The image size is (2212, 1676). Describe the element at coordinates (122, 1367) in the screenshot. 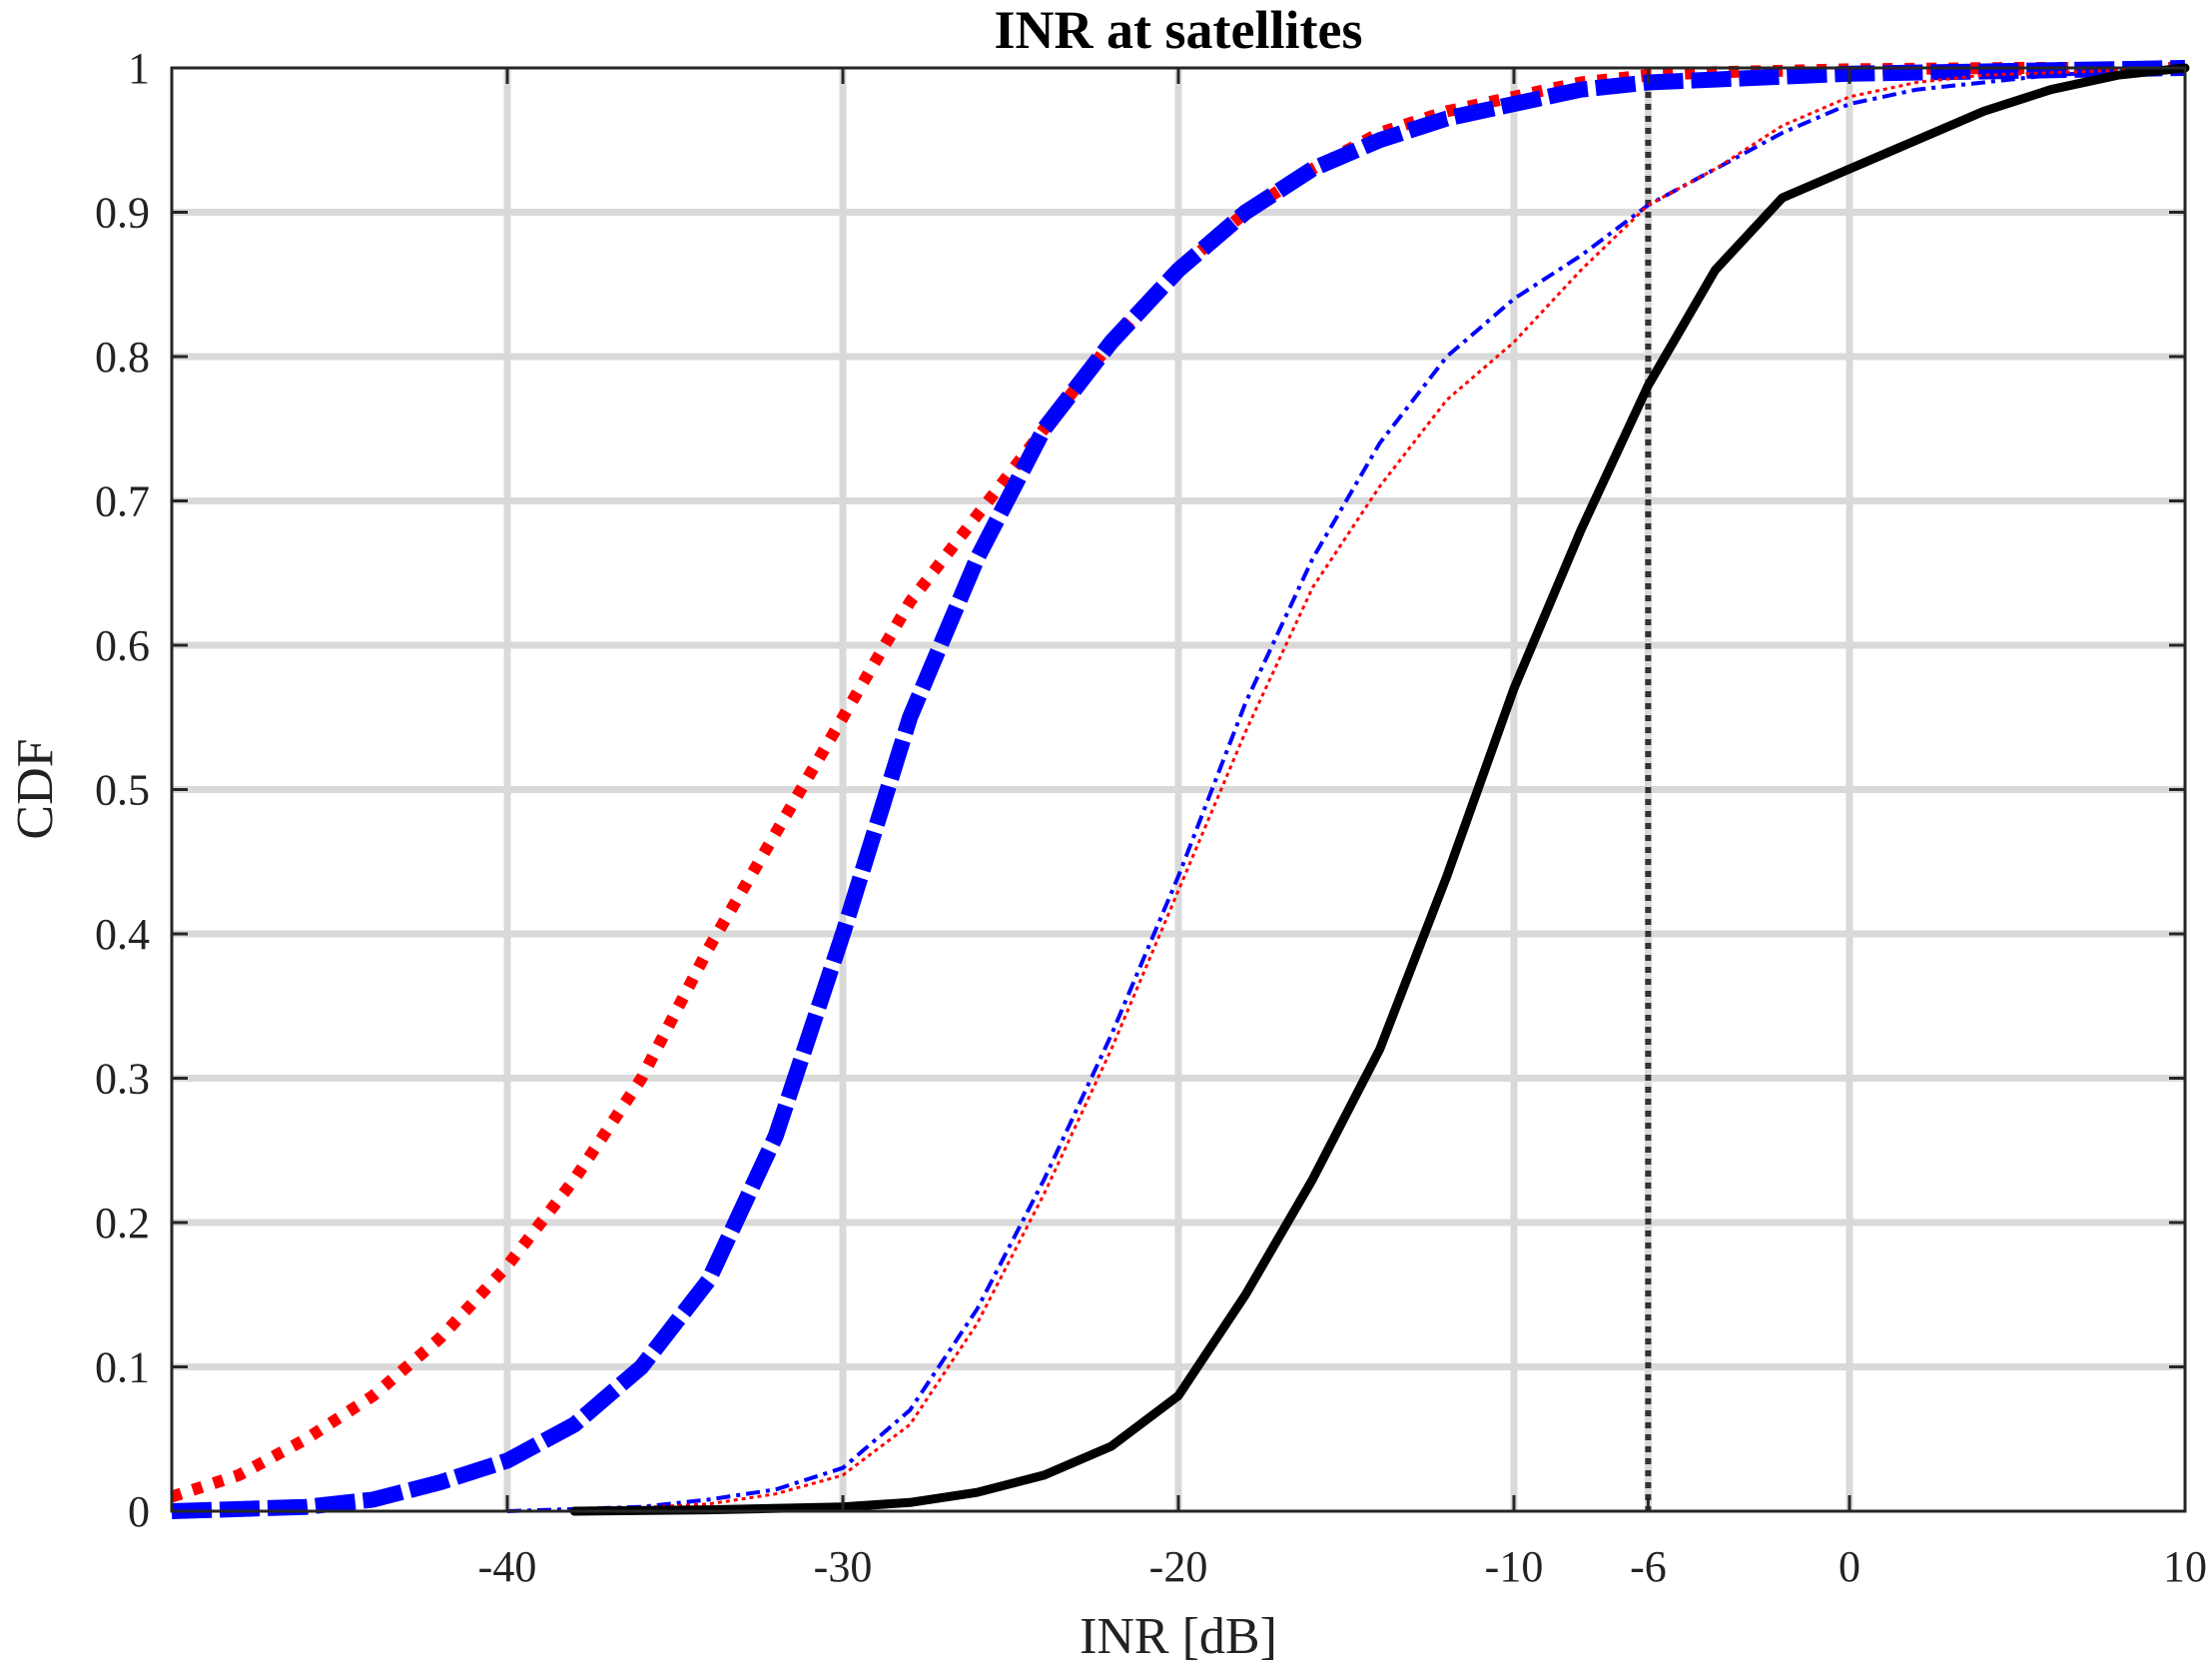

I see `y-tick-label: 0.1` at that location.